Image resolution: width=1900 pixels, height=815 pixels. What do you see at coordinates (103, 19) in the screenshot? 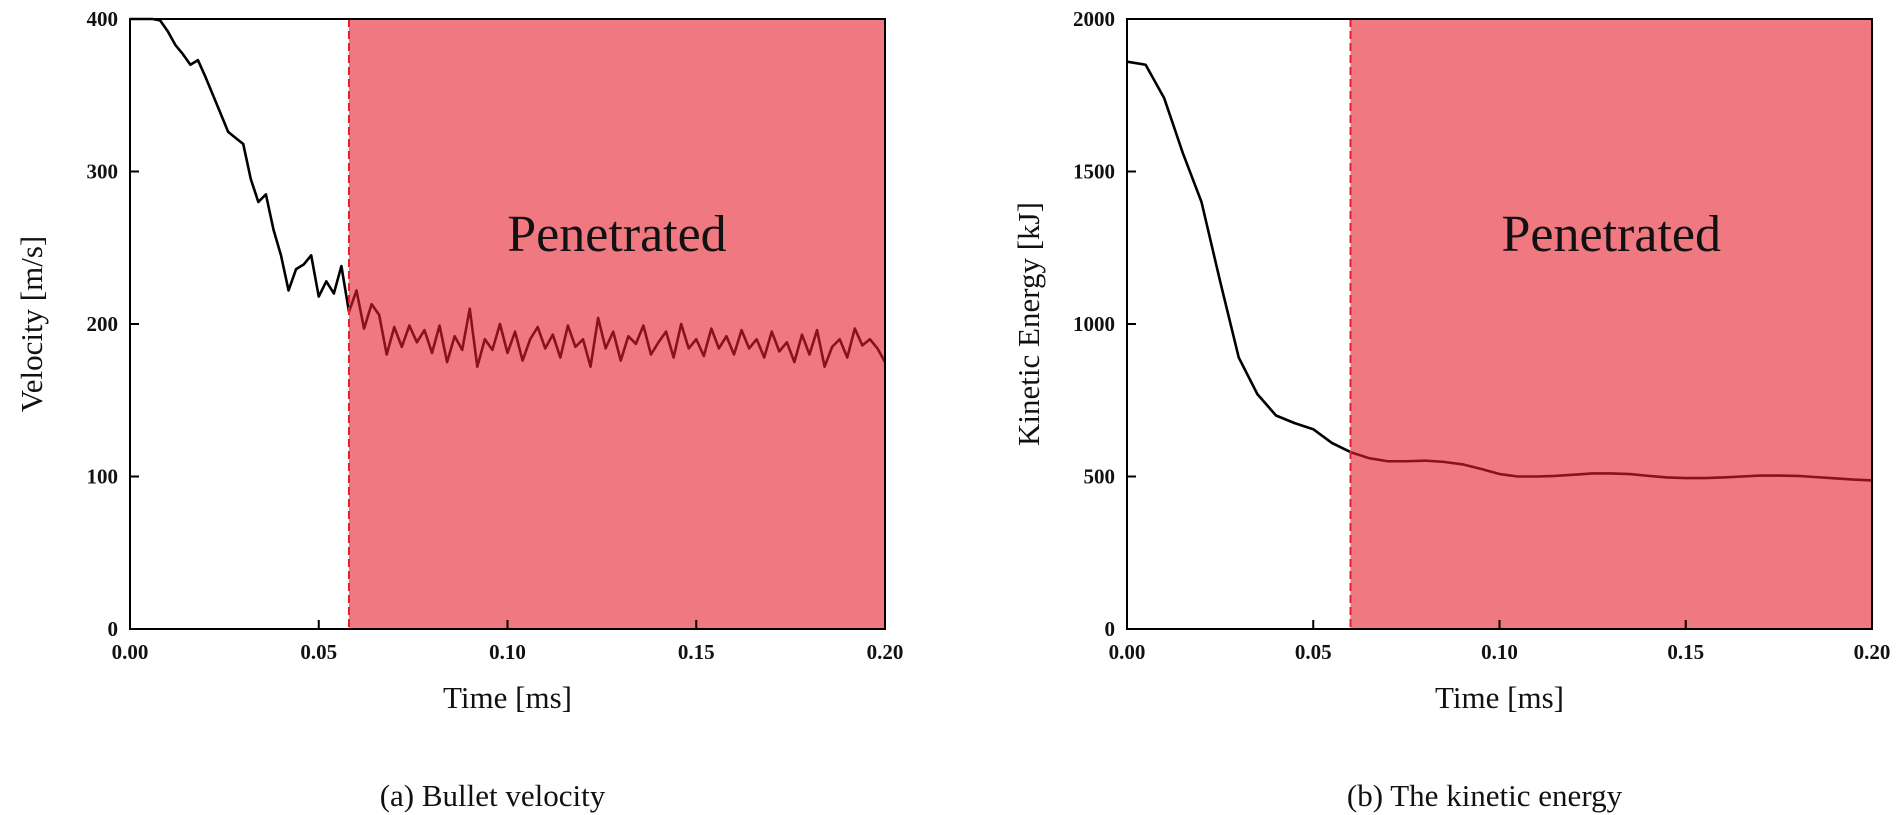
I see `y-tick-label: 400` at bounding box center [103, 19].